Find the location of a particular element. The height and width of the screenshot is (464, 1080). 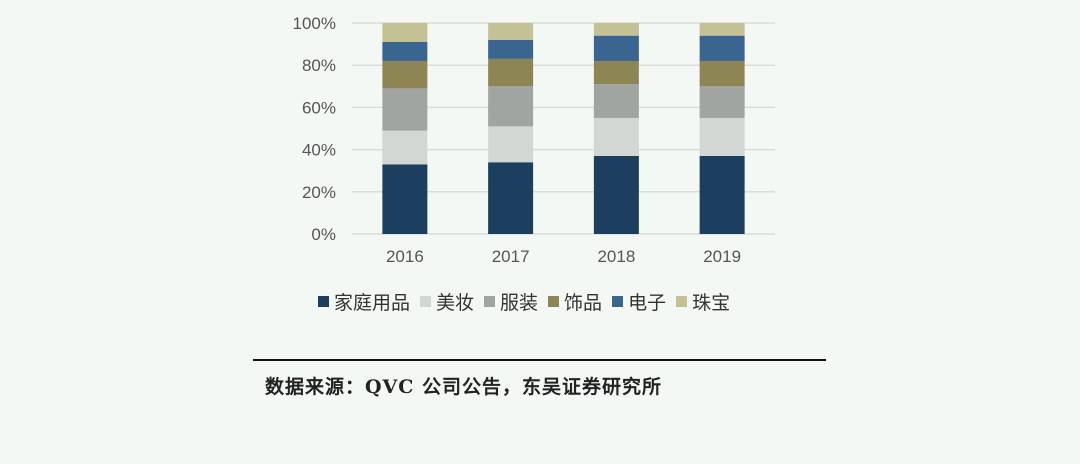

legend-item: 珠宝 is located at coordinates (703, 301).